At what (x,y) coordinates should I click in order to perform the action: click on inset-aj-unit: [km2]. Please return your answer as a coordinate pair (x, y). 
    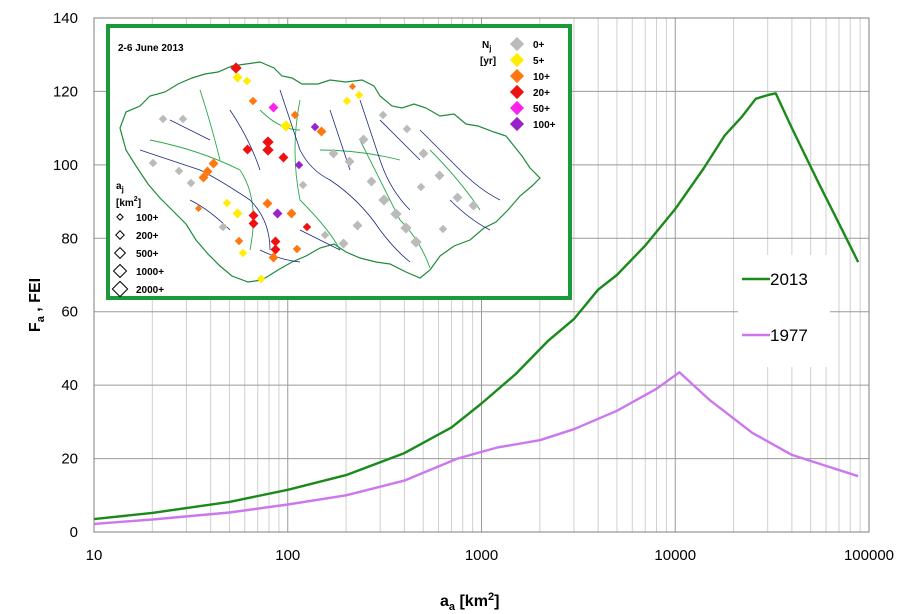
    Looking at the image, I should click on (128, 202).